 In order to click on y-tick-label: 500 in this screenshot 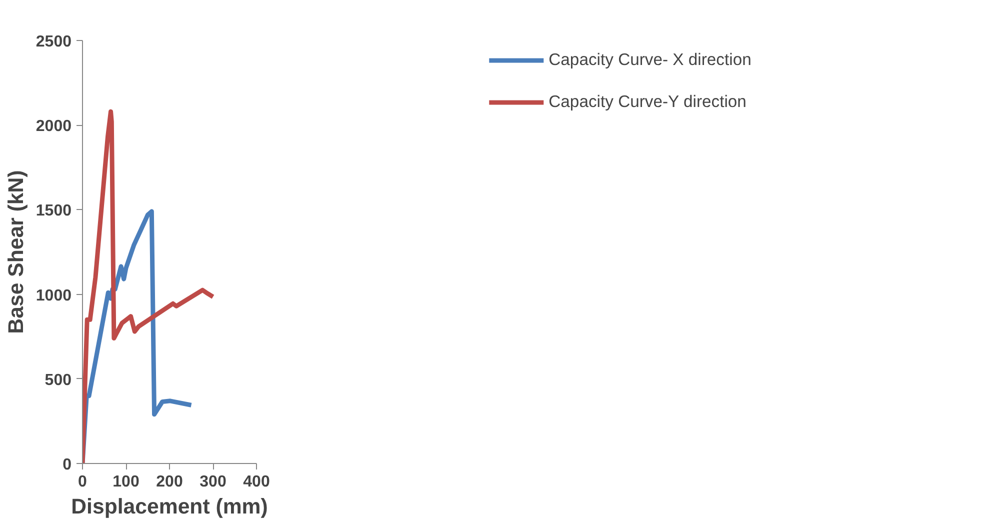, I will do `click(58, 380)`.